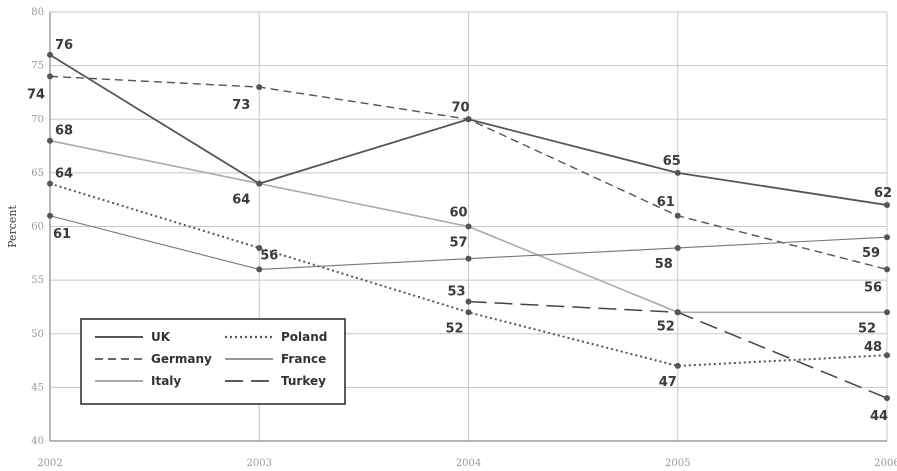 Image resolution: width=897 pixels, height=471 pixels. I want to click on x-tick-label: 2006, so click(885, 463).